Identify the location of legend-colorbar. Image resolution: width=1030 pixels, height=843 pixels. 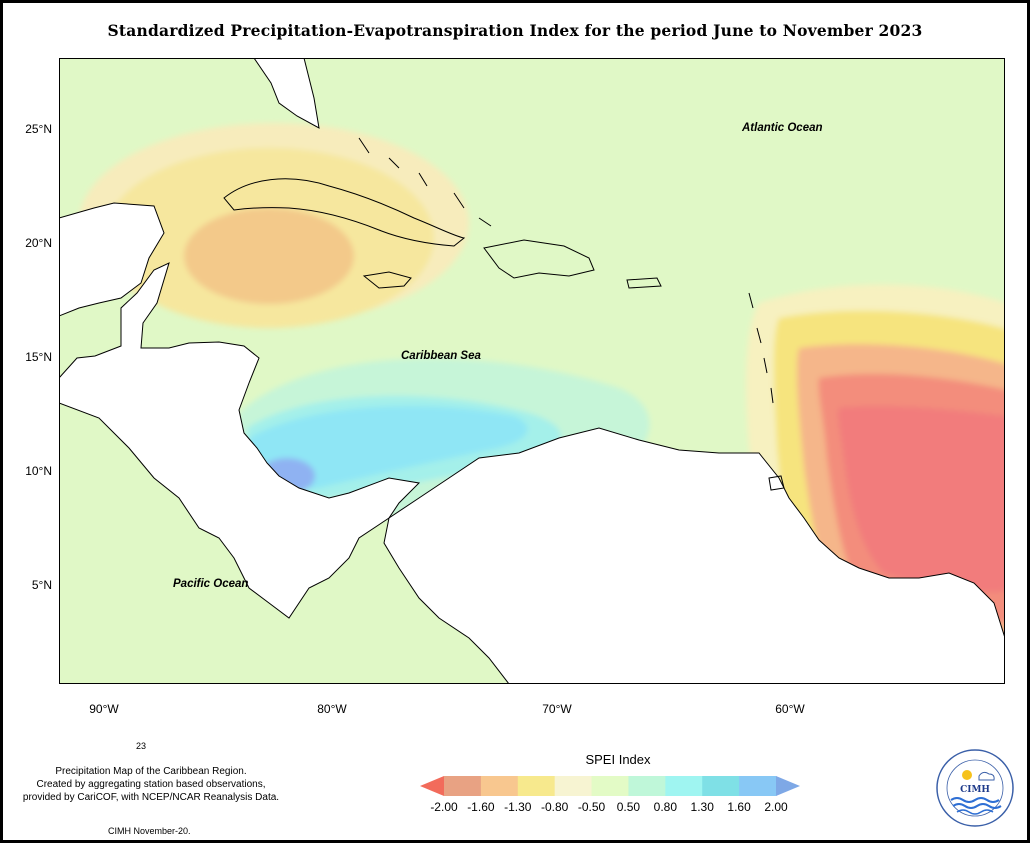
(610, 786).